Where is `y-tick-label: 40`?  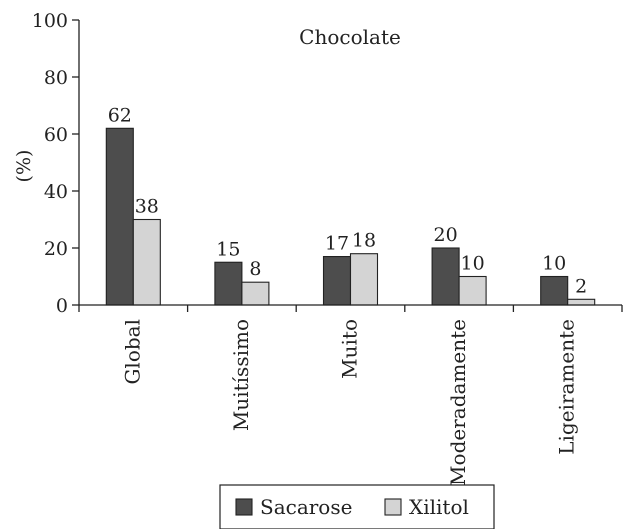 y-tick-label: 40 is located at coordinates (56, 192).